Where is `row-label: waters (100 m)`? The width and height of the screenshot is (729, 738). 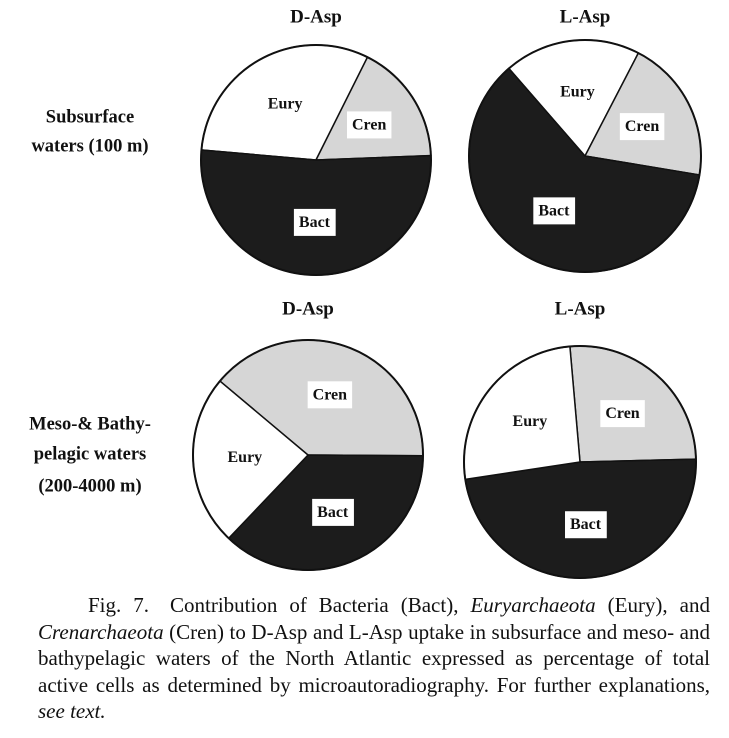 row-label: waters (100 m) is located at coordinates (89, 146).